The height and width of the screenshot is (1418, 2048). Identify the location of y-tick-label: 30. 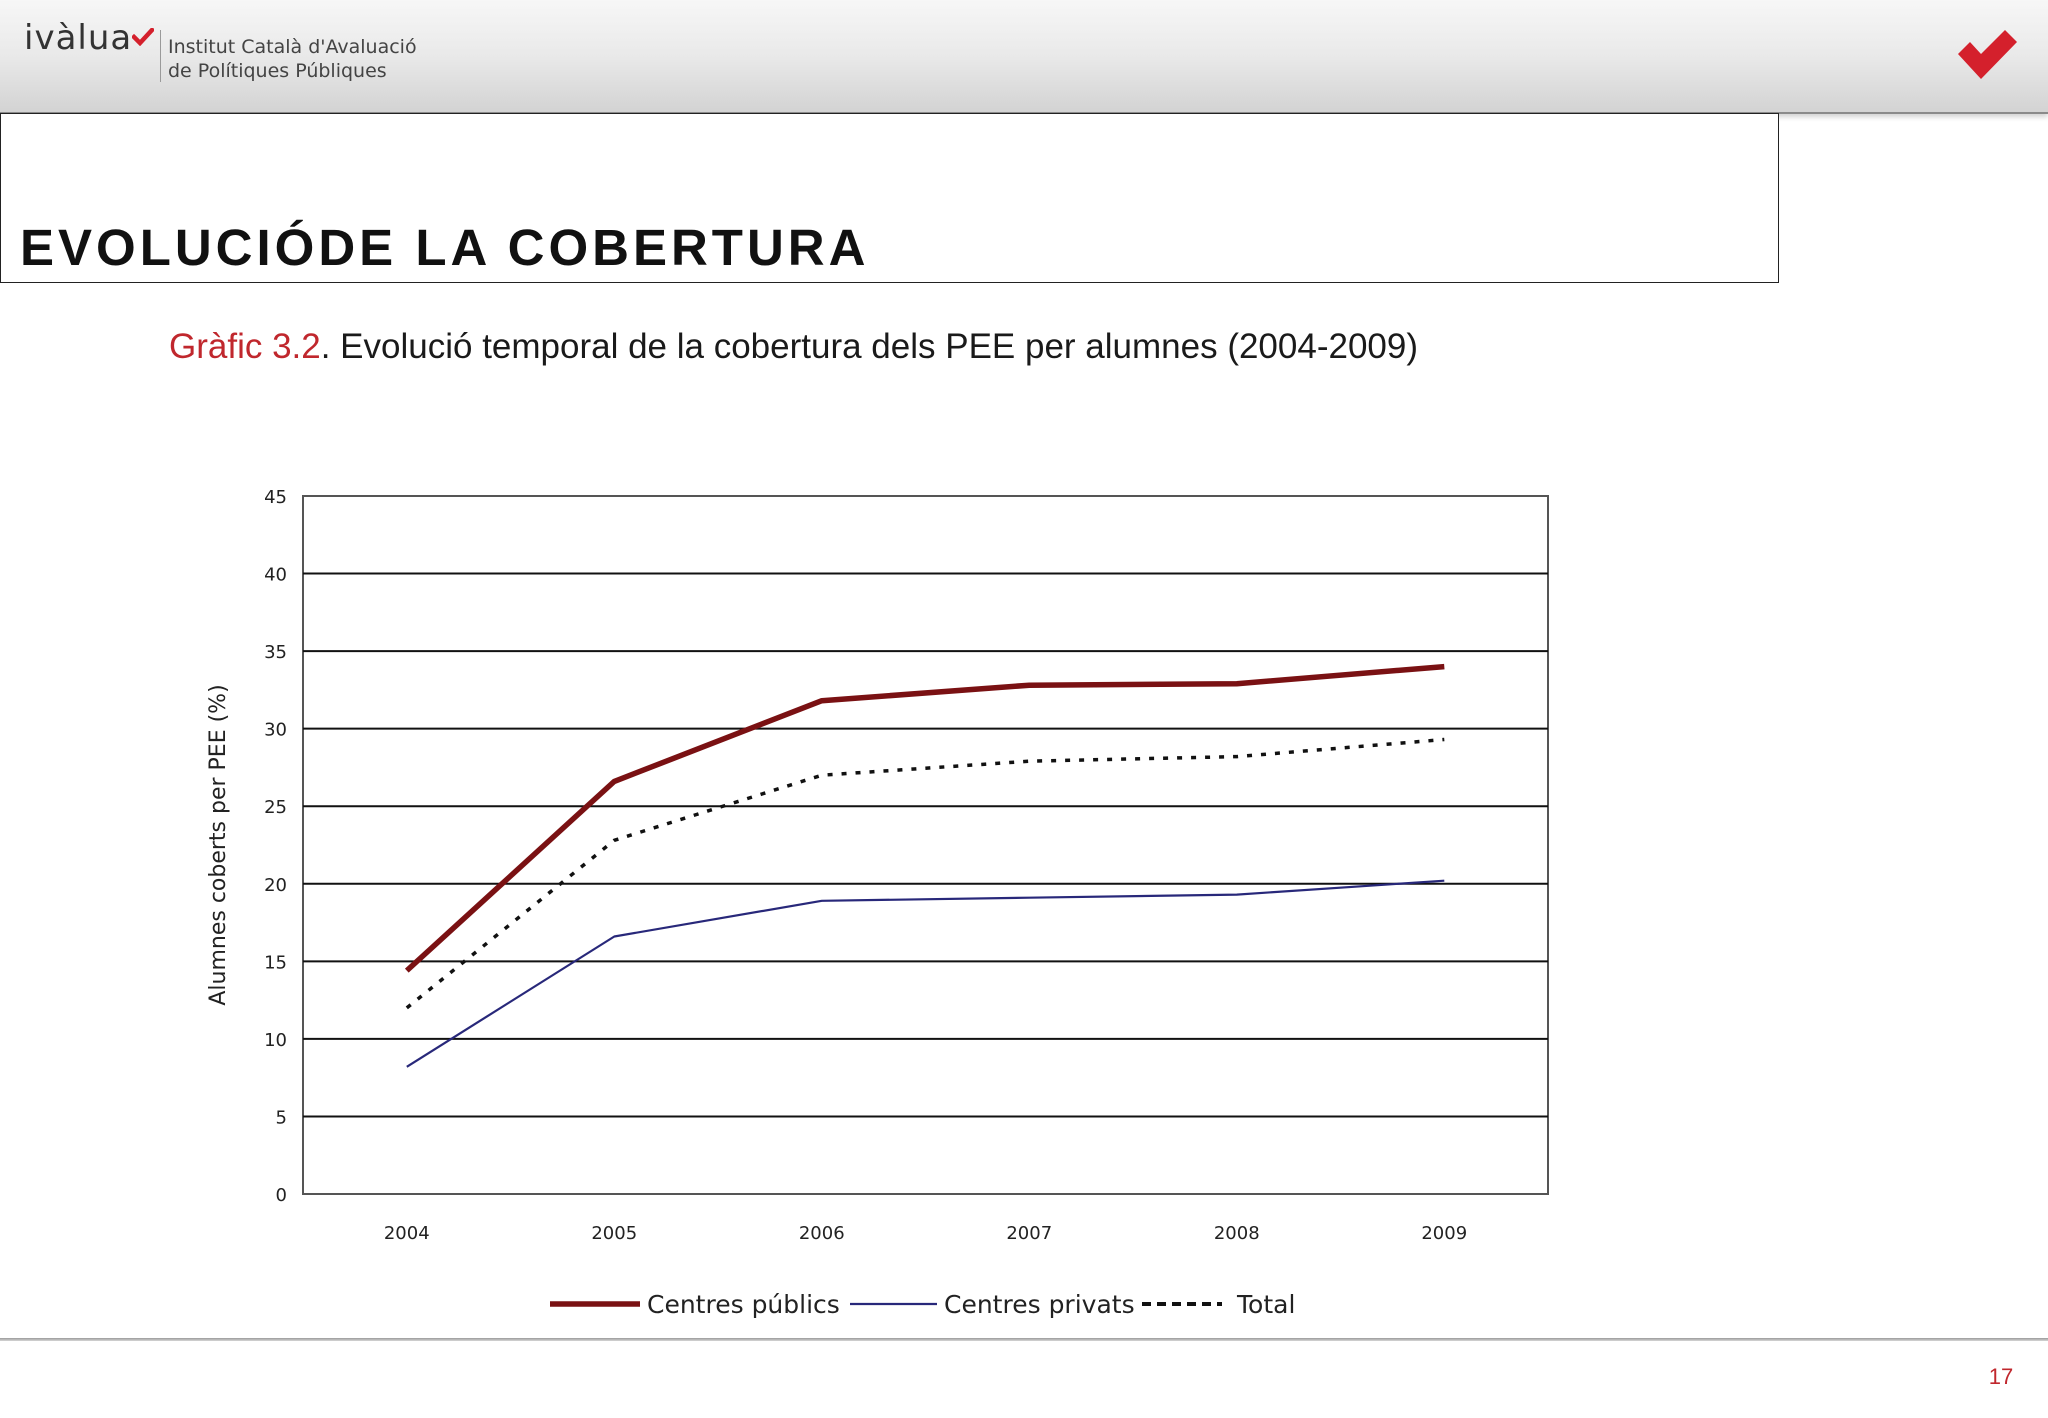
(275, 730).